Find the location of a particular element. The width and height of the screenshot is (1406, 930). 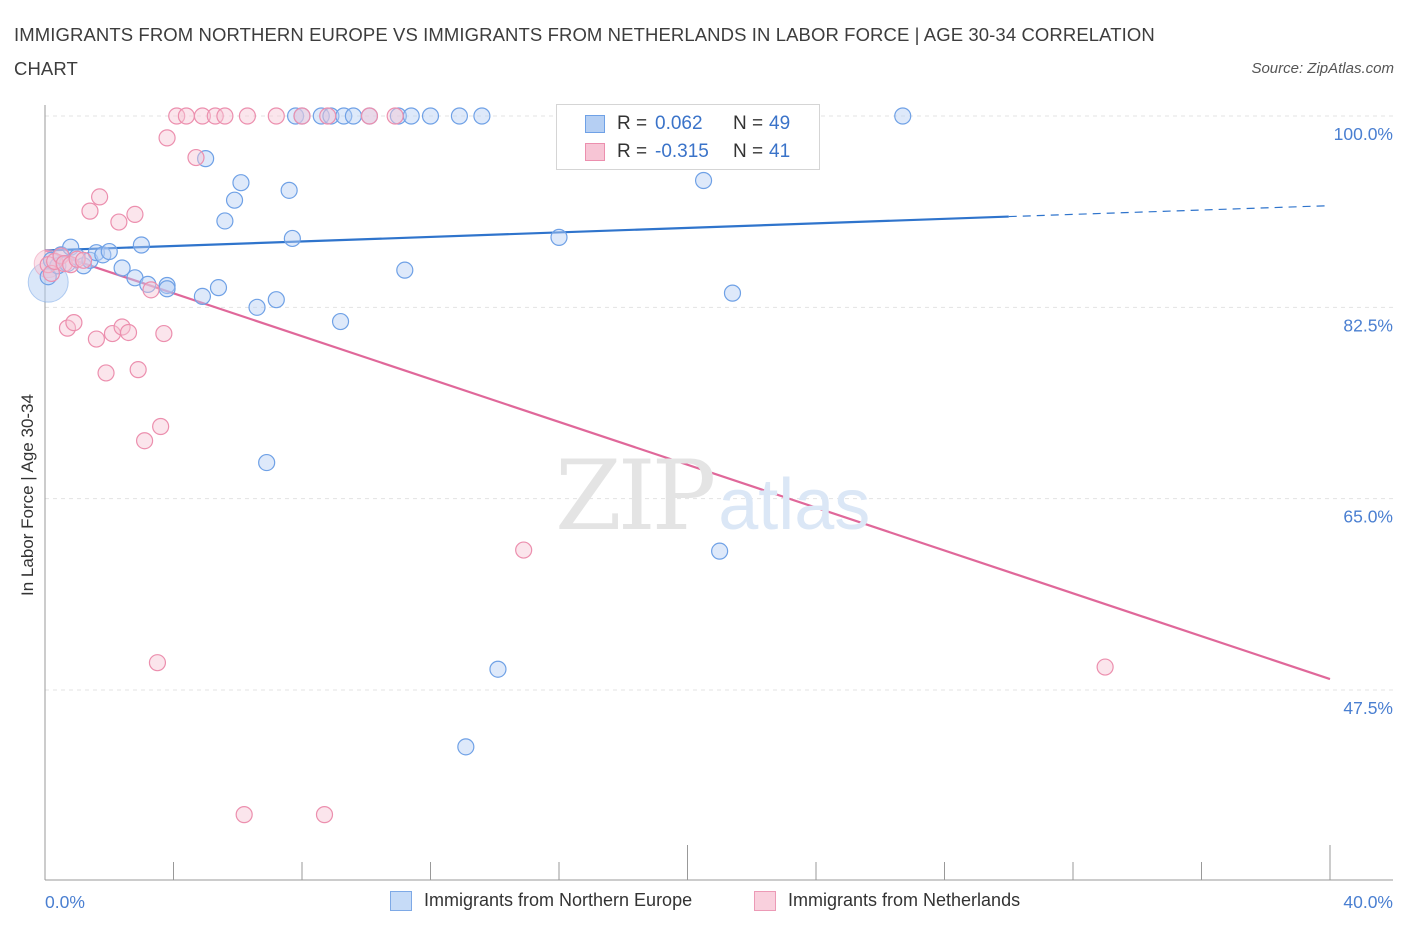

source-label: Source: ZipAtlas.com is located at coordinates (1322, 68).